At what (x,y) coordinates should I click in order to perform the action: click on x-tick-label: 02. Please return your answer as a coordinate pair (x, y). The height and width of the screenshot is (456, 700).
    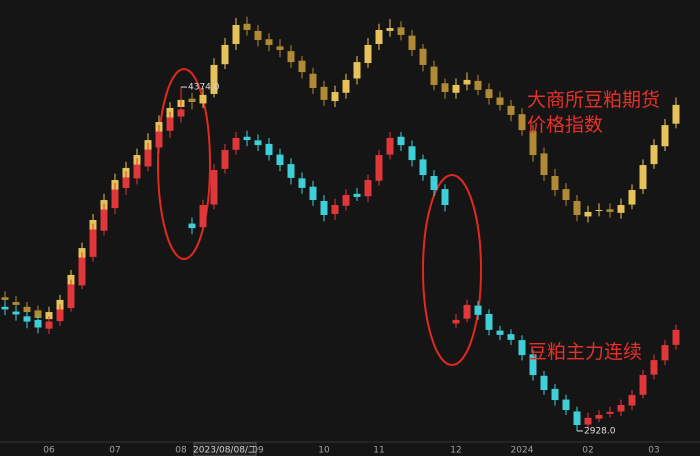
    Looking at the image, I should click on (587, 451).